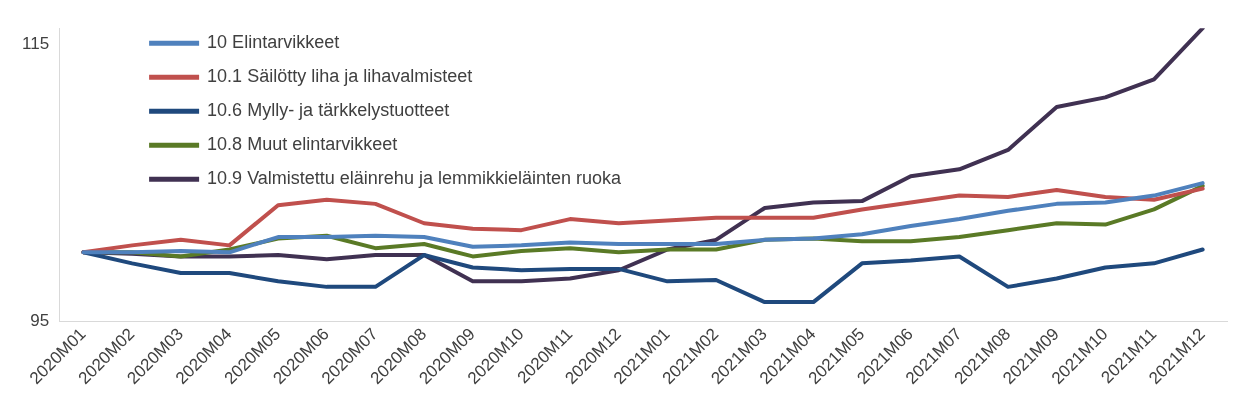 This screenshot has height=400, width=1247. What do you see at coordinates (328, 110) in the screenshot?
I see `legend-label: 10.6 Mylly- ja tärkkelystuotteet` at bounding box center [328, 110].